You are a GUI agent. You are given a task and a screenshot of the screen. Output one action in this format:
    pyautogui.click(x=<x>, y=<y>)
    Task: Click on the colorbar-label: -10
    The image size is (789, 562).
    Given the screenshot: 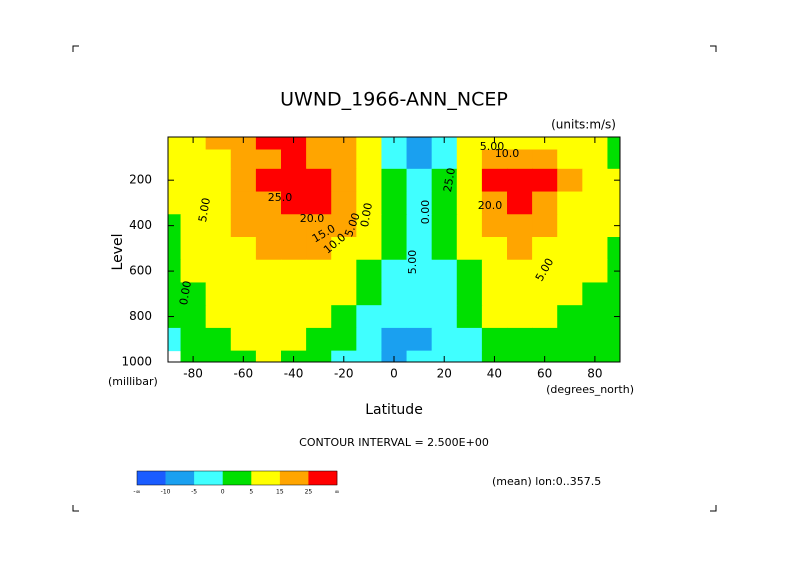 What is the action you would take?
    pyautogui.click(x=166, y=492)
    